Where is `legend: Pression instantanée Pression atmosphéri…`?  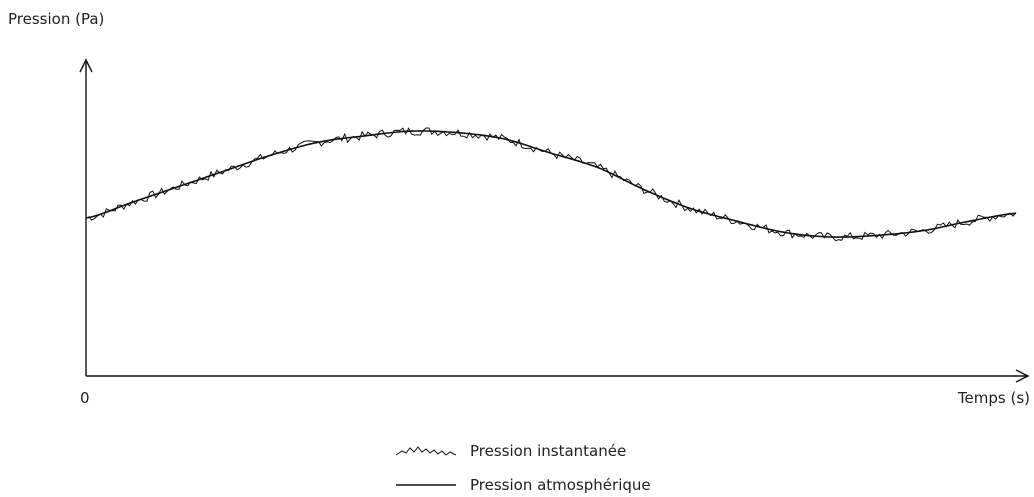
legend: Pression instantanée Pression atmosphéri… is located at coordinates (523, 468).